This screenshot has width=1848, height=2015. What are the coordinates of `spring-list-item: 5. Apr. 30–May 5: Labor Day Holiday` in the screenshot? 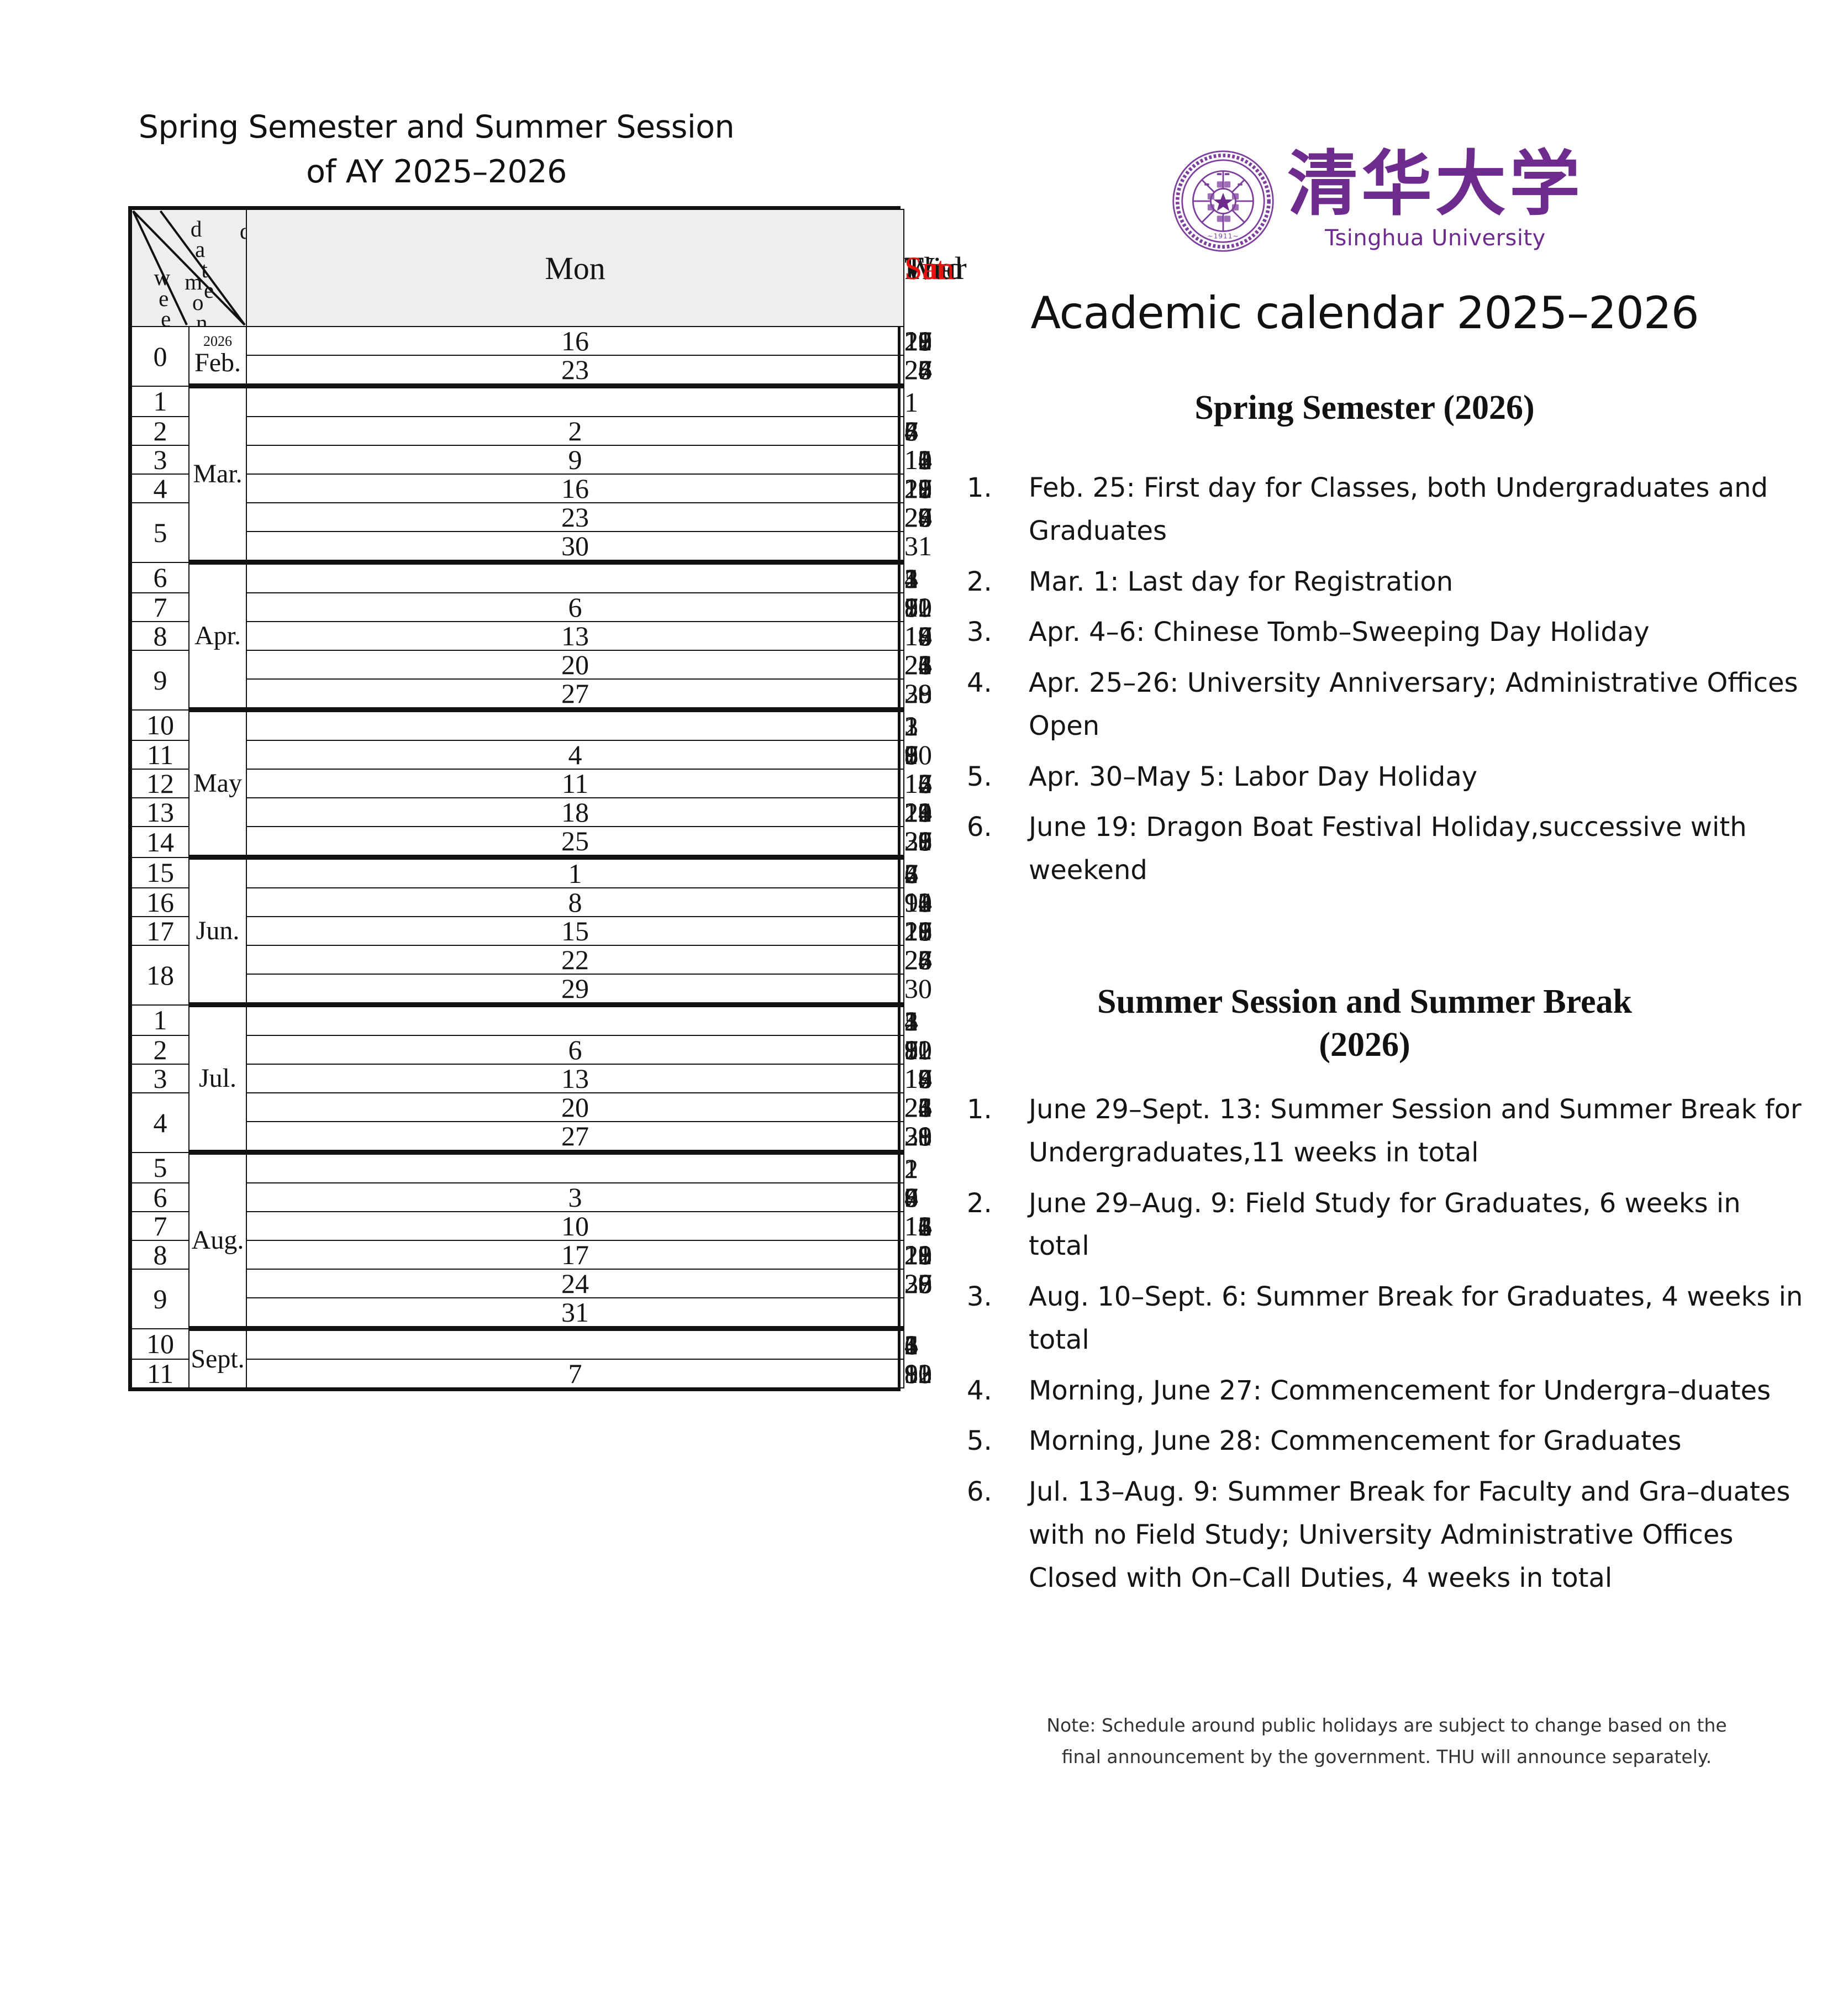 It's located at (1387, 777).